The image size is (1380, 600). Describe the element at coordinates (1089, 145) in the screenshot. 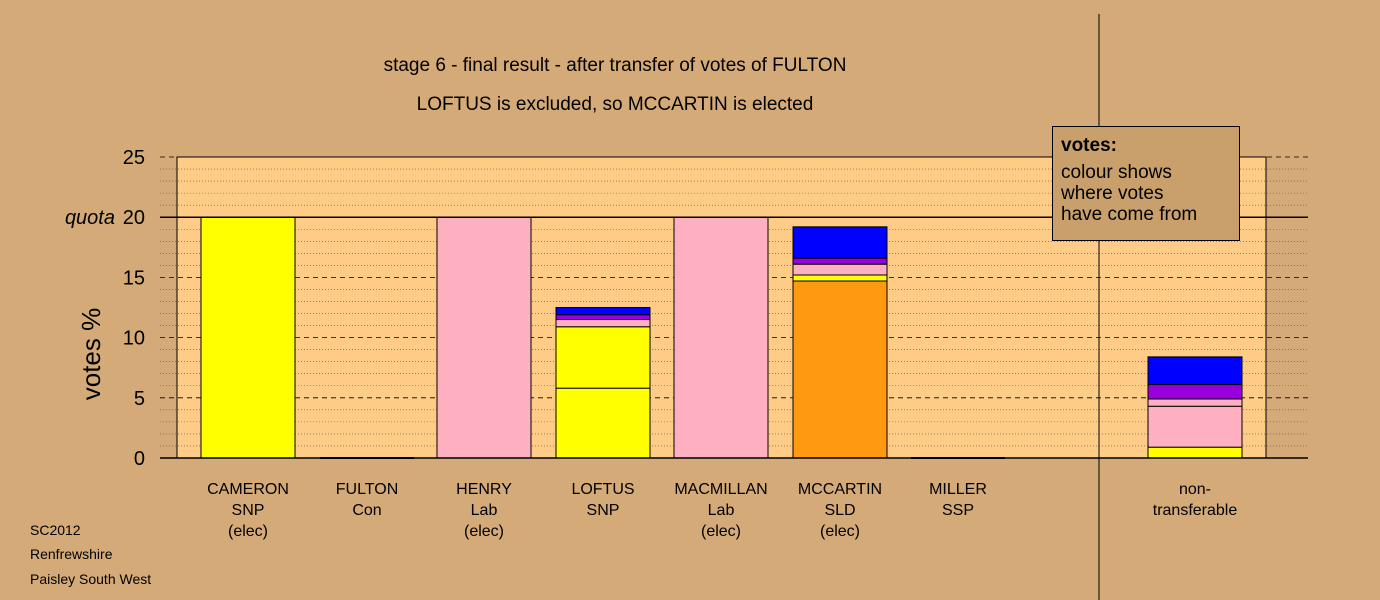

I see `legend-title: votes:` at that location.